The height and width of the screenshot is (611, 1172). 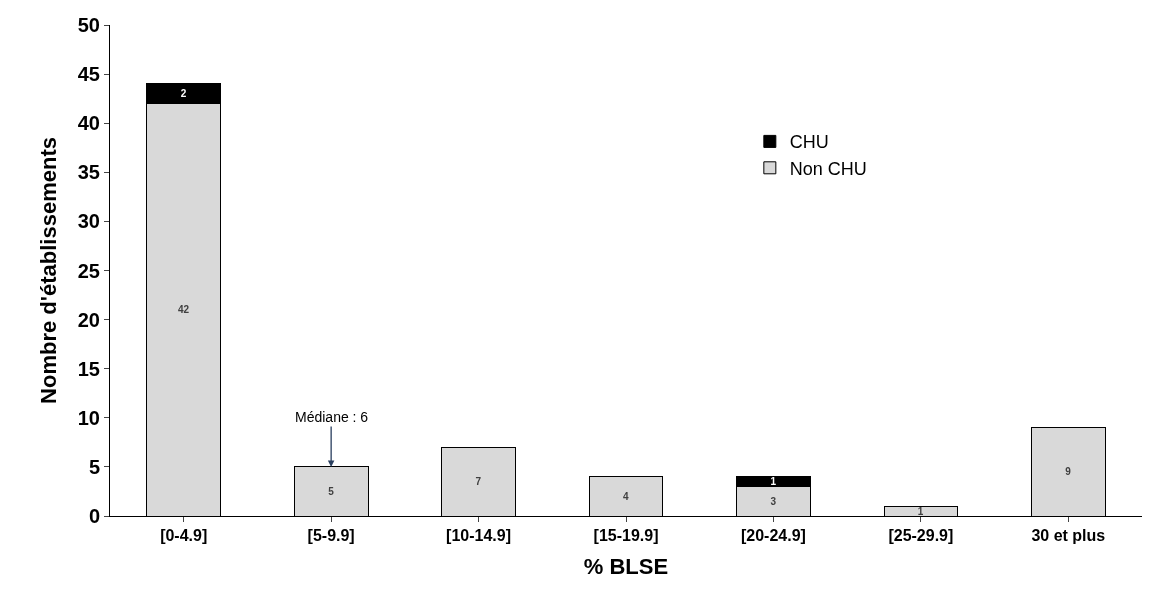 I want to click on x-tick-label: 30 et plus, so click(x=1068, y=536).